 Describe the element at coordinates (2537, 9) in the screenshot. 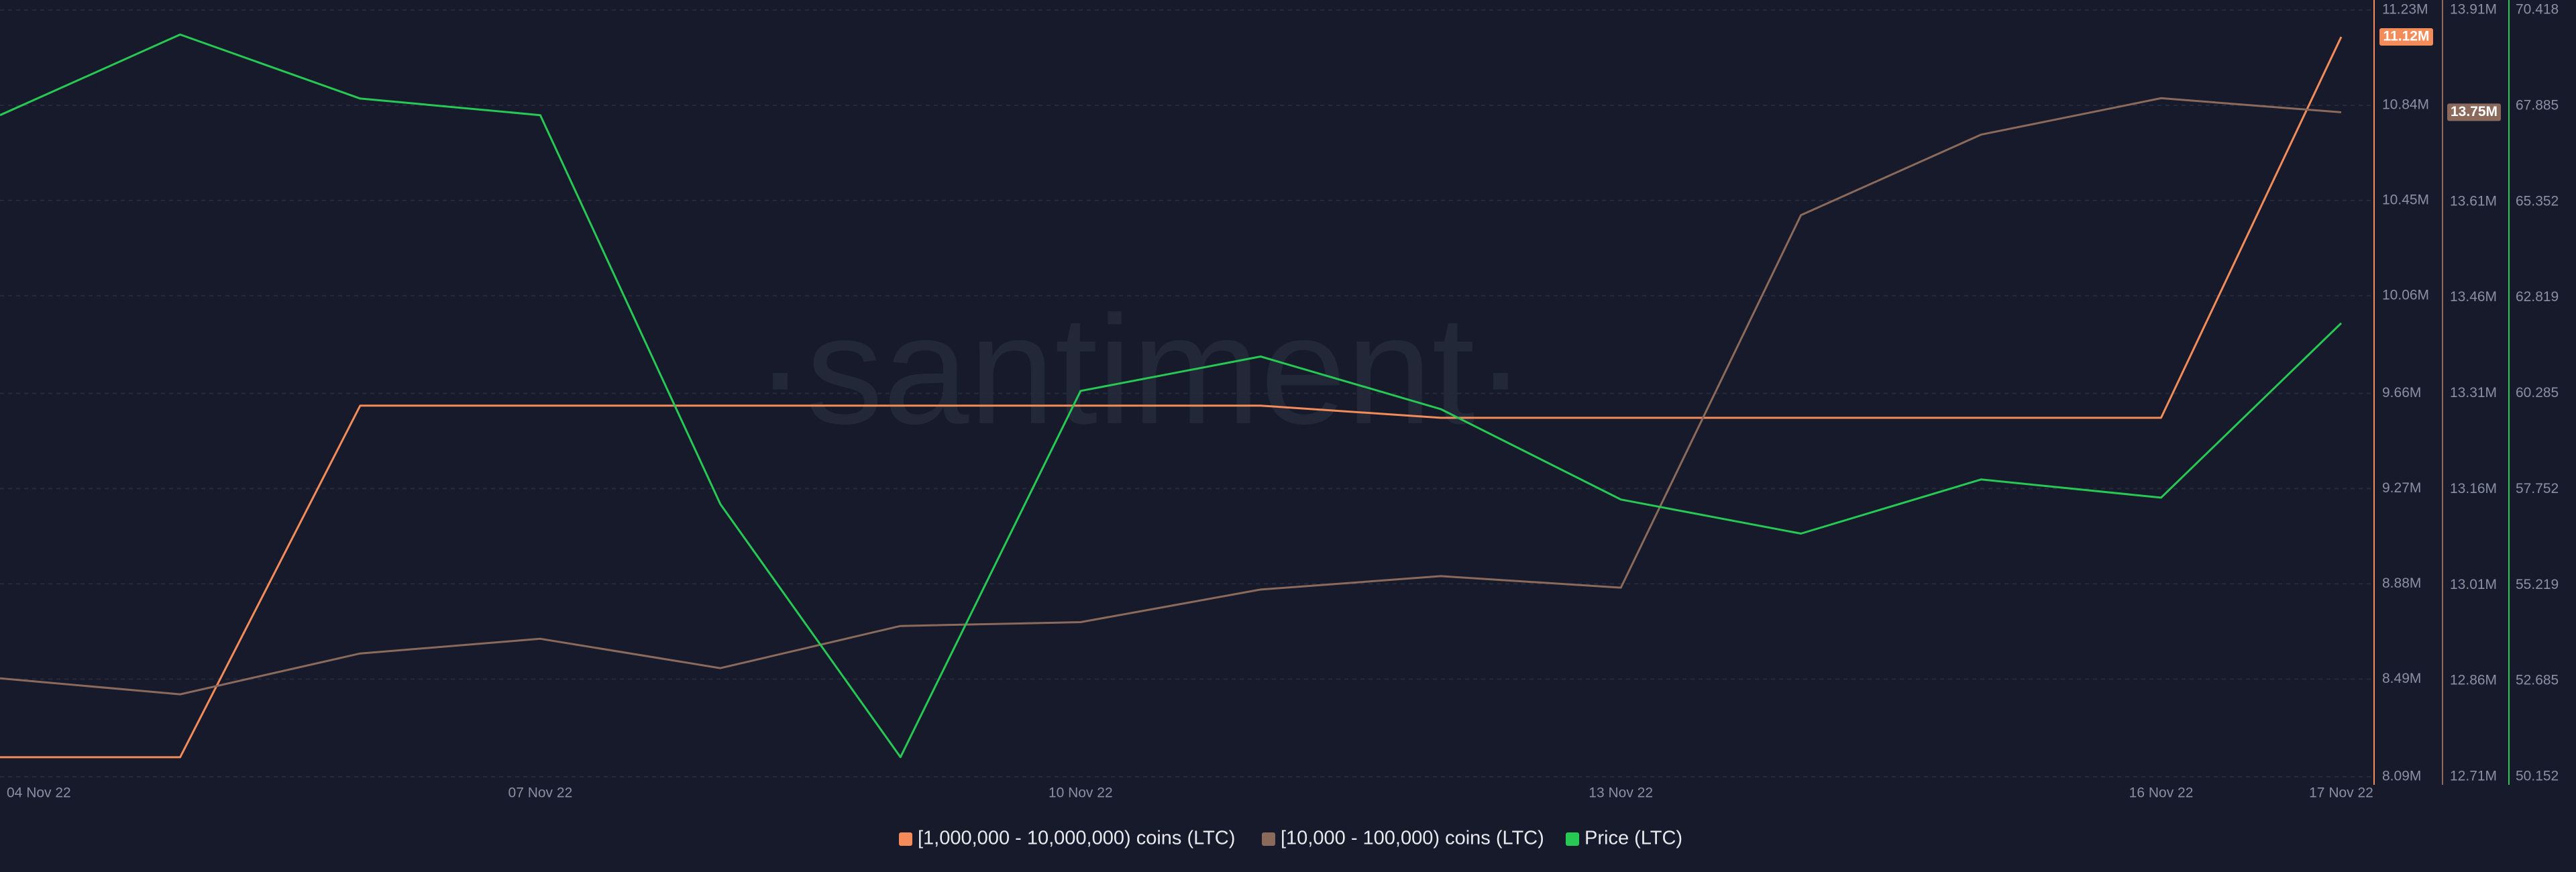

I see `y-tick-label: 70.418` at that location.